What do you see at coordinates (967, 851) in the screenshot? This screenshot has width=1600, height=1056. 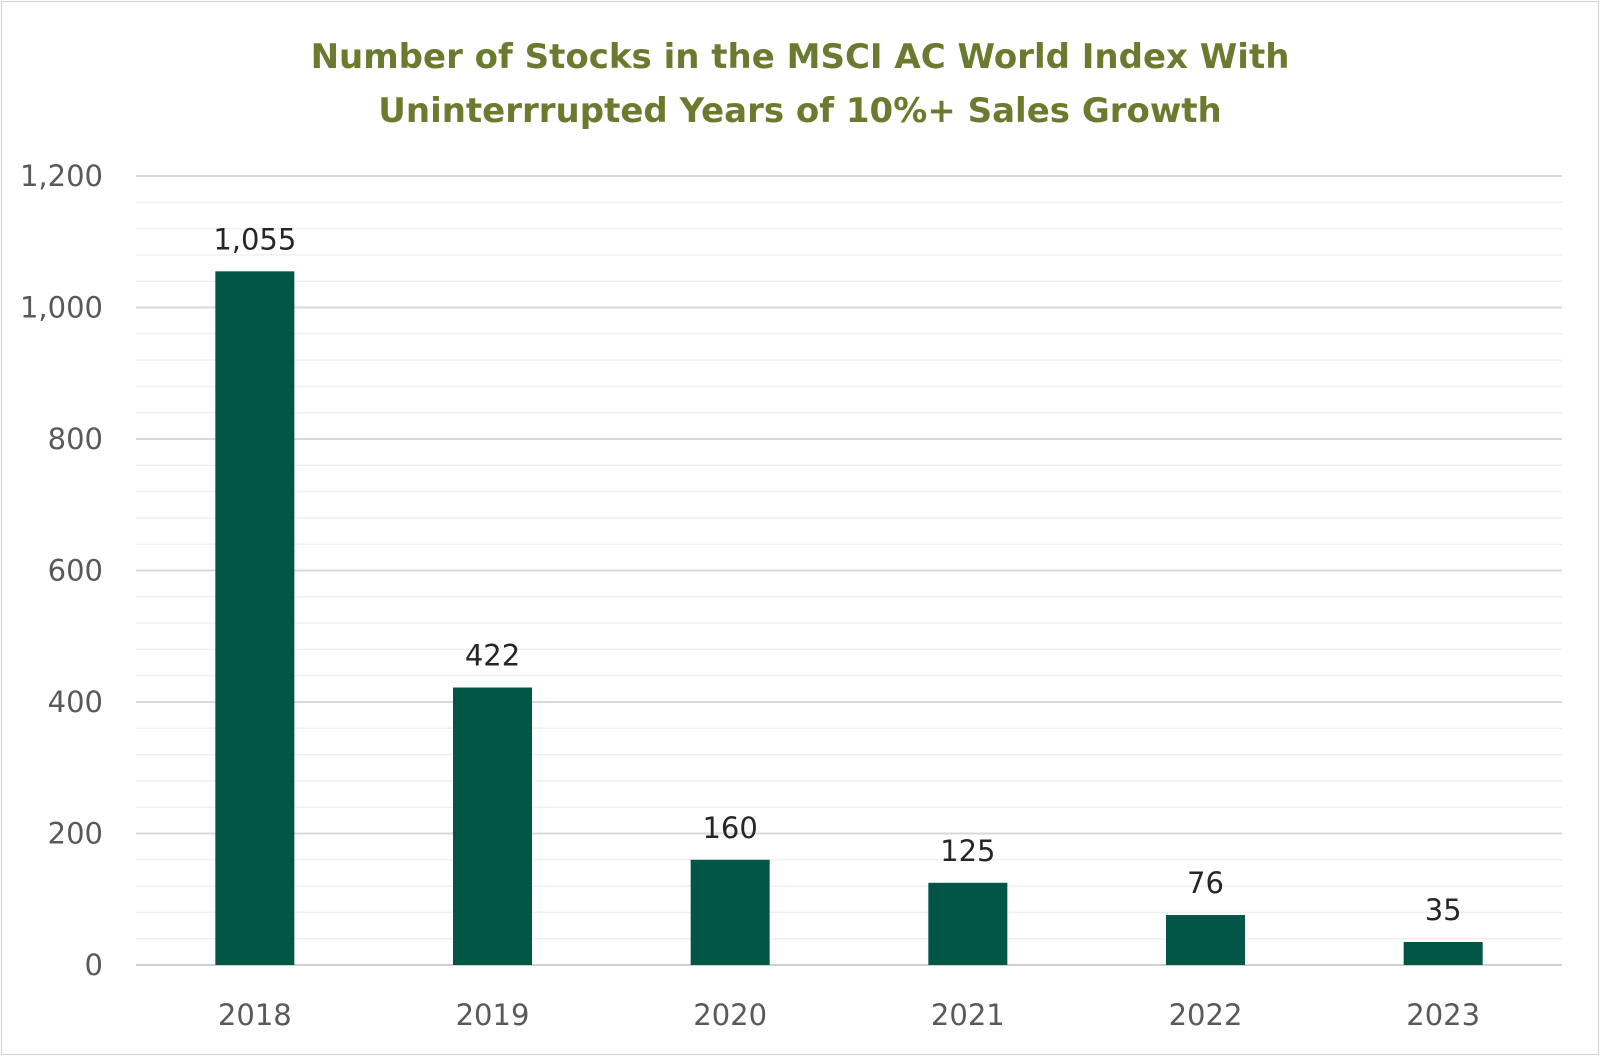 I see `value-label-2021: 125` at bounding box center [967, 851].